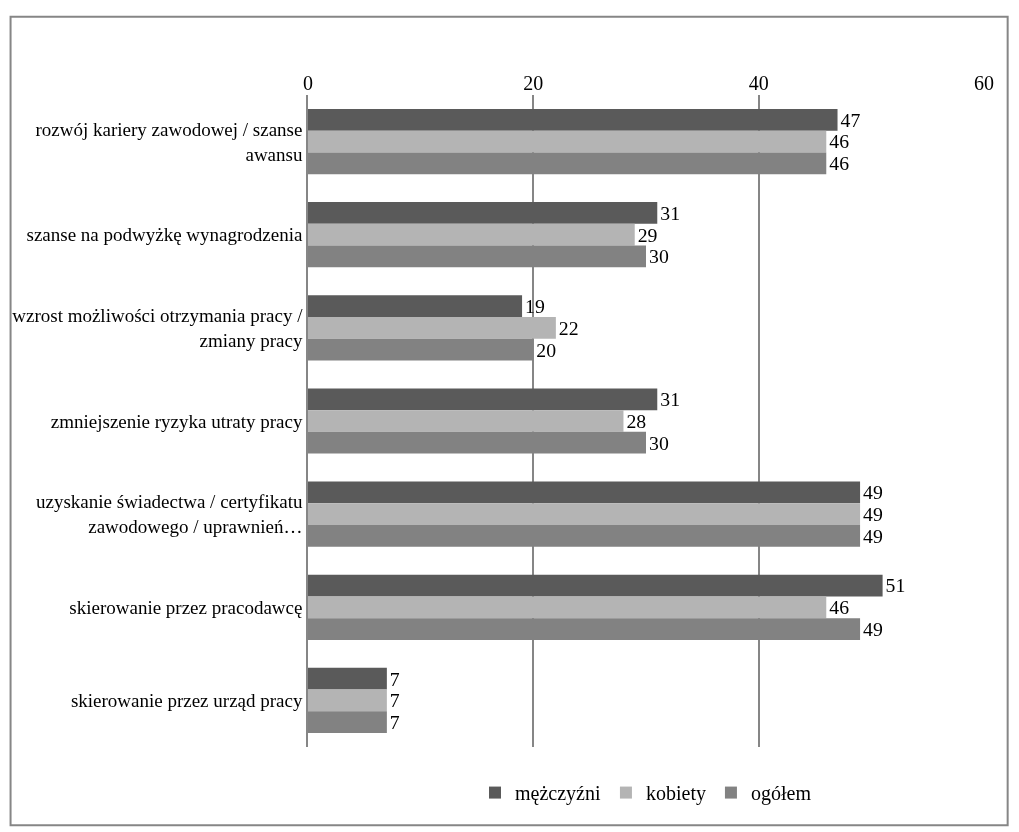 The height and width of the screenshot is (832, 1019). What do you see at coordinates (533, 83) in the screenshot?
I see `x-tick-label: 20` at bounding box center [533, 83].